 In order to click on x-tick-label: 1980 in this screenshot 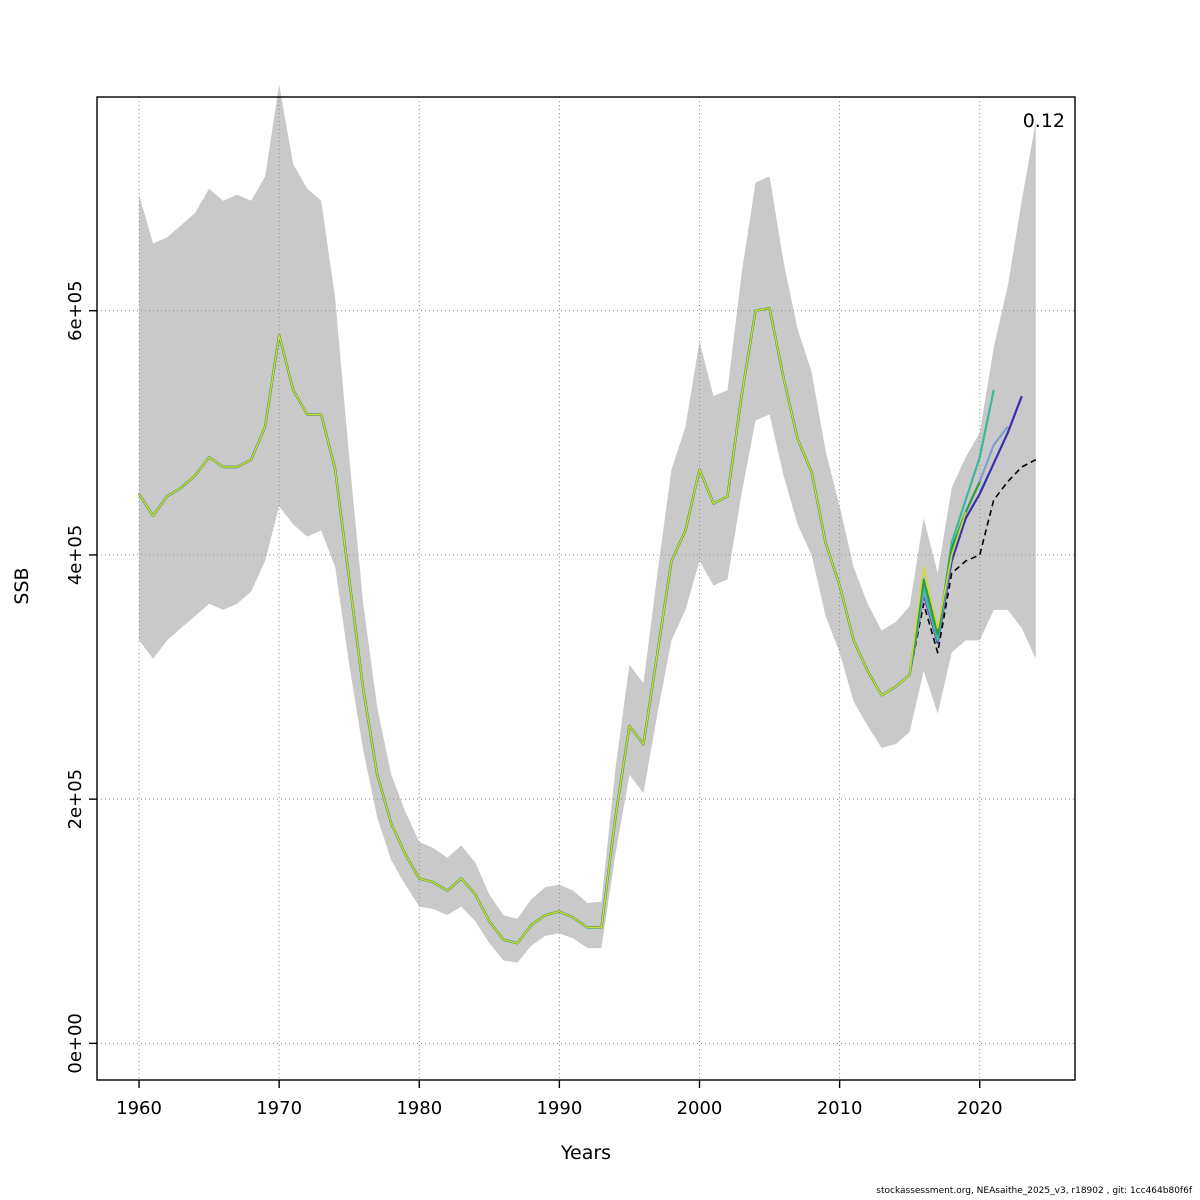, I will do `click(419, 1108)`.